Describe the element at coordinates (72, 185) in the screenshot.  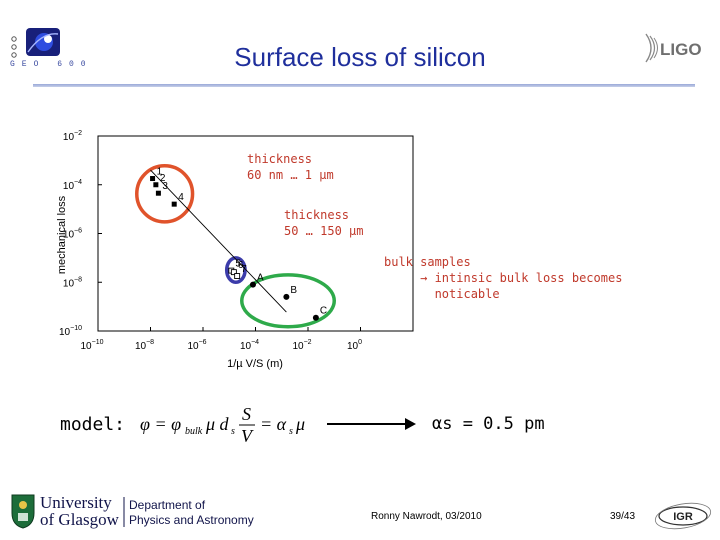
I see `y-tick-label: 10⁻⁴` at that location.